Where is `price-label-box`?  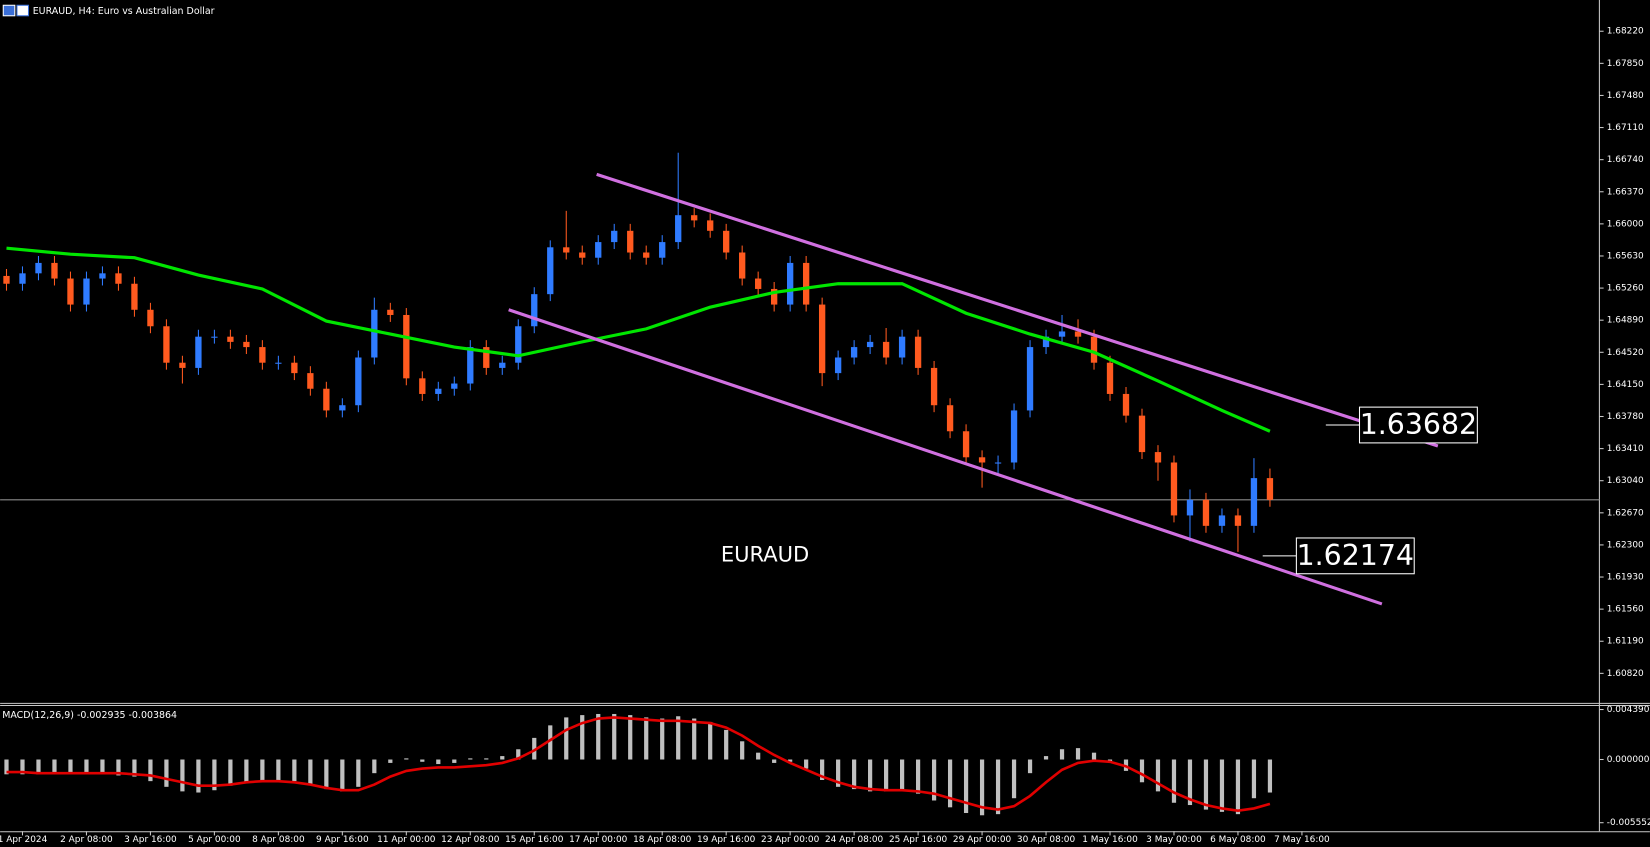
price-label-box is located at coordinates (1355, 556).